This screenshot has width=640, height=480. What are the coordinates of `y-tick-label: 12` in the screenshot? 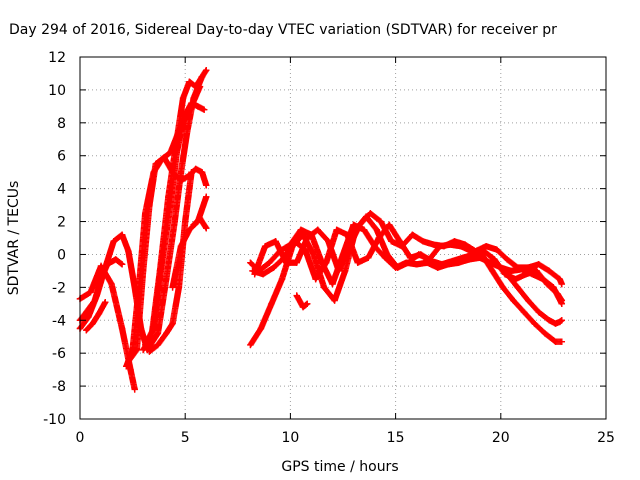 It's located at (57, 58).